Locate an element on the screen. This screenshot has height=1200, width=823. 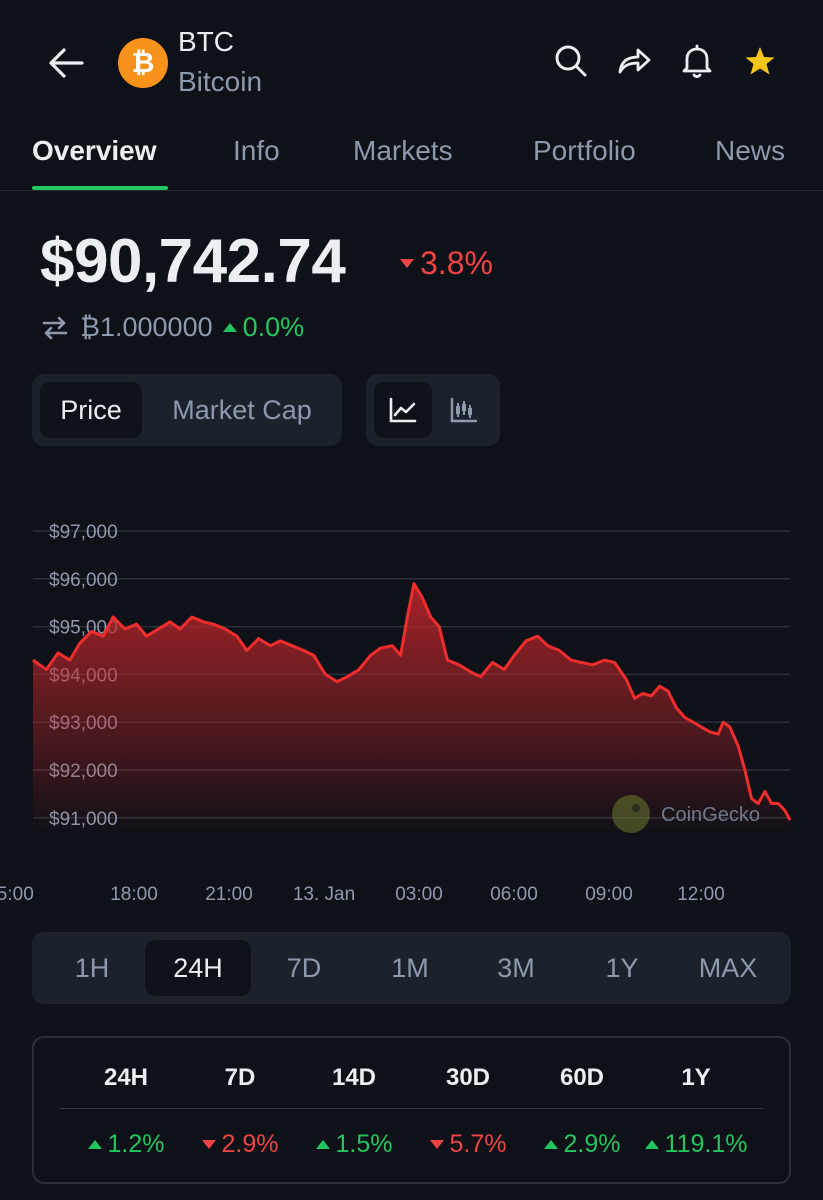
x-tick-label: 13. Jan is located at coordinates (324, 894).